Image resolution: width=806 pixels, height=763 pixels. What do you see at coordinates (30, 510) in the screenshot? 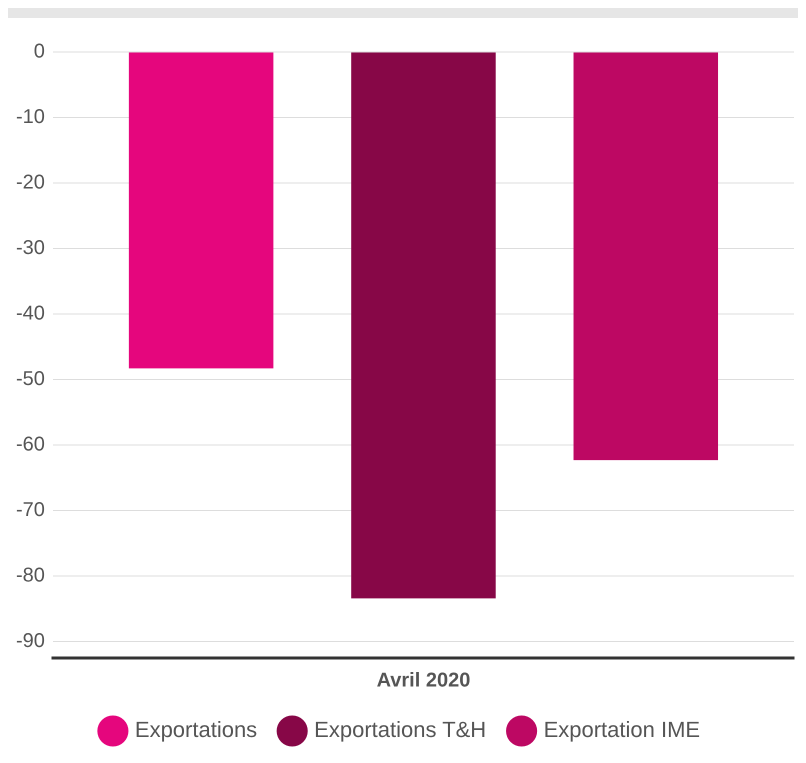
I see `y-tick-label: -70` at bounding box center [30, 510].